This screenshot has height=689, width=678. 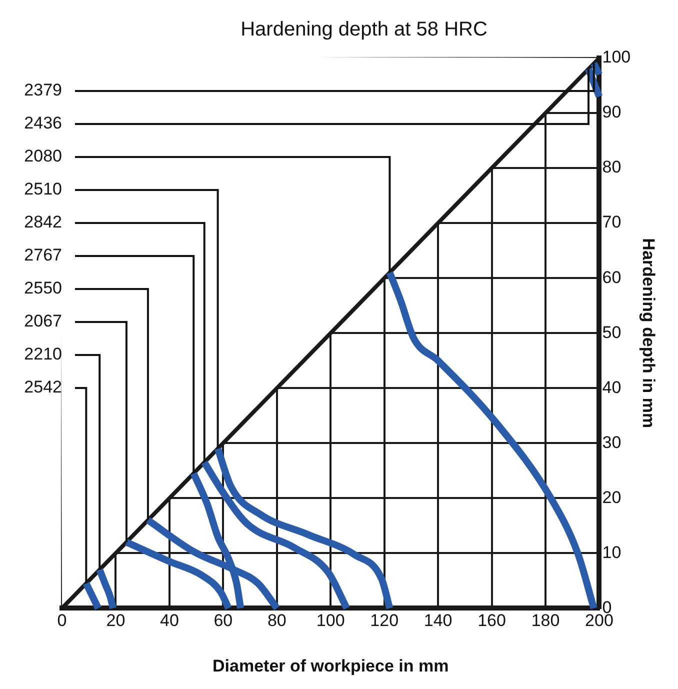 What do you see at coordinates (276, 620) in the screenshot?
I see `x-tick-label: 80` at bounding box center [276, 620].